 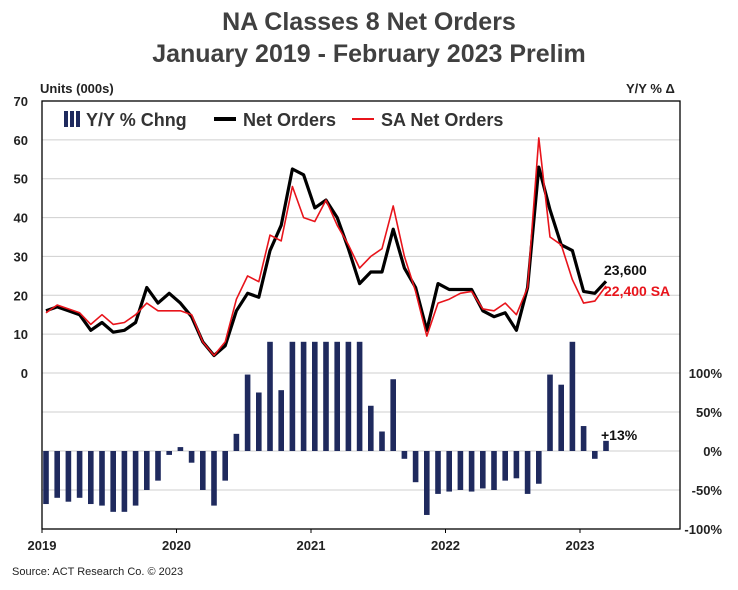 I want to click on legend-label-net-orders: Net Orders, so click(x=289, y=120).